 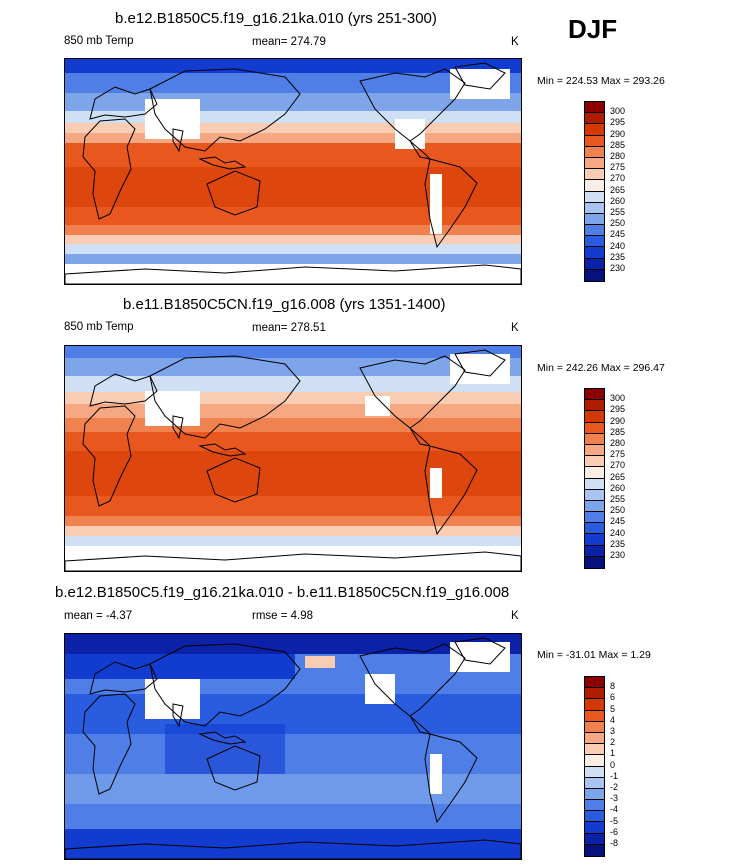 I want to click on panel3-minmax: Min = -31.01 Max = 1.29, so click(x=594, y=655).